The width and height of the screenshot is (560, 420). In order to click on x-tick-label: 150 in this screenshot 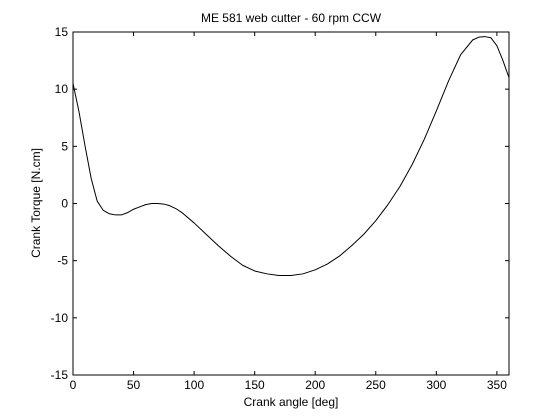, I will do `click(255, 385)`.